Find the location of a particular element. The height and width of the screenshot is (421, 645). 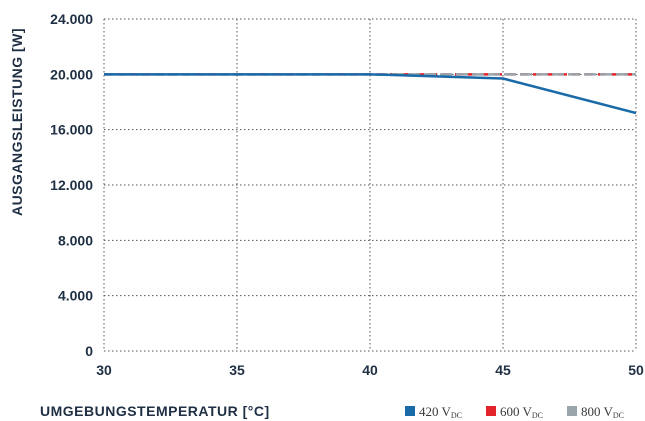

y-tick-label: 8.000 is located at coordinates (75, 240).